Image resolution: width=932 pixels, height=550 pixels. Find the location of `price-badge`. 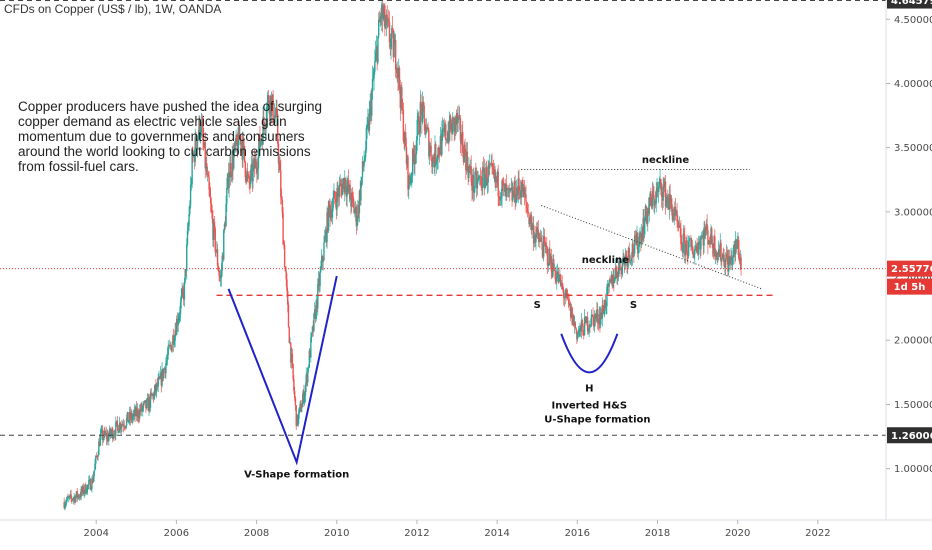

price-badge is located at coordinates (909, 268).